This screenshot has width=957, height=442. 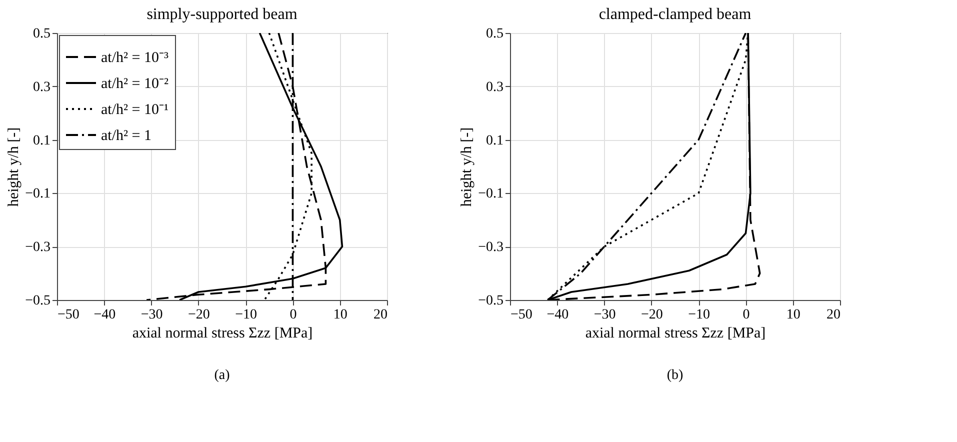 I want to click on legend-label: at/h² = 10⁻³, so click(x=135, y=58).